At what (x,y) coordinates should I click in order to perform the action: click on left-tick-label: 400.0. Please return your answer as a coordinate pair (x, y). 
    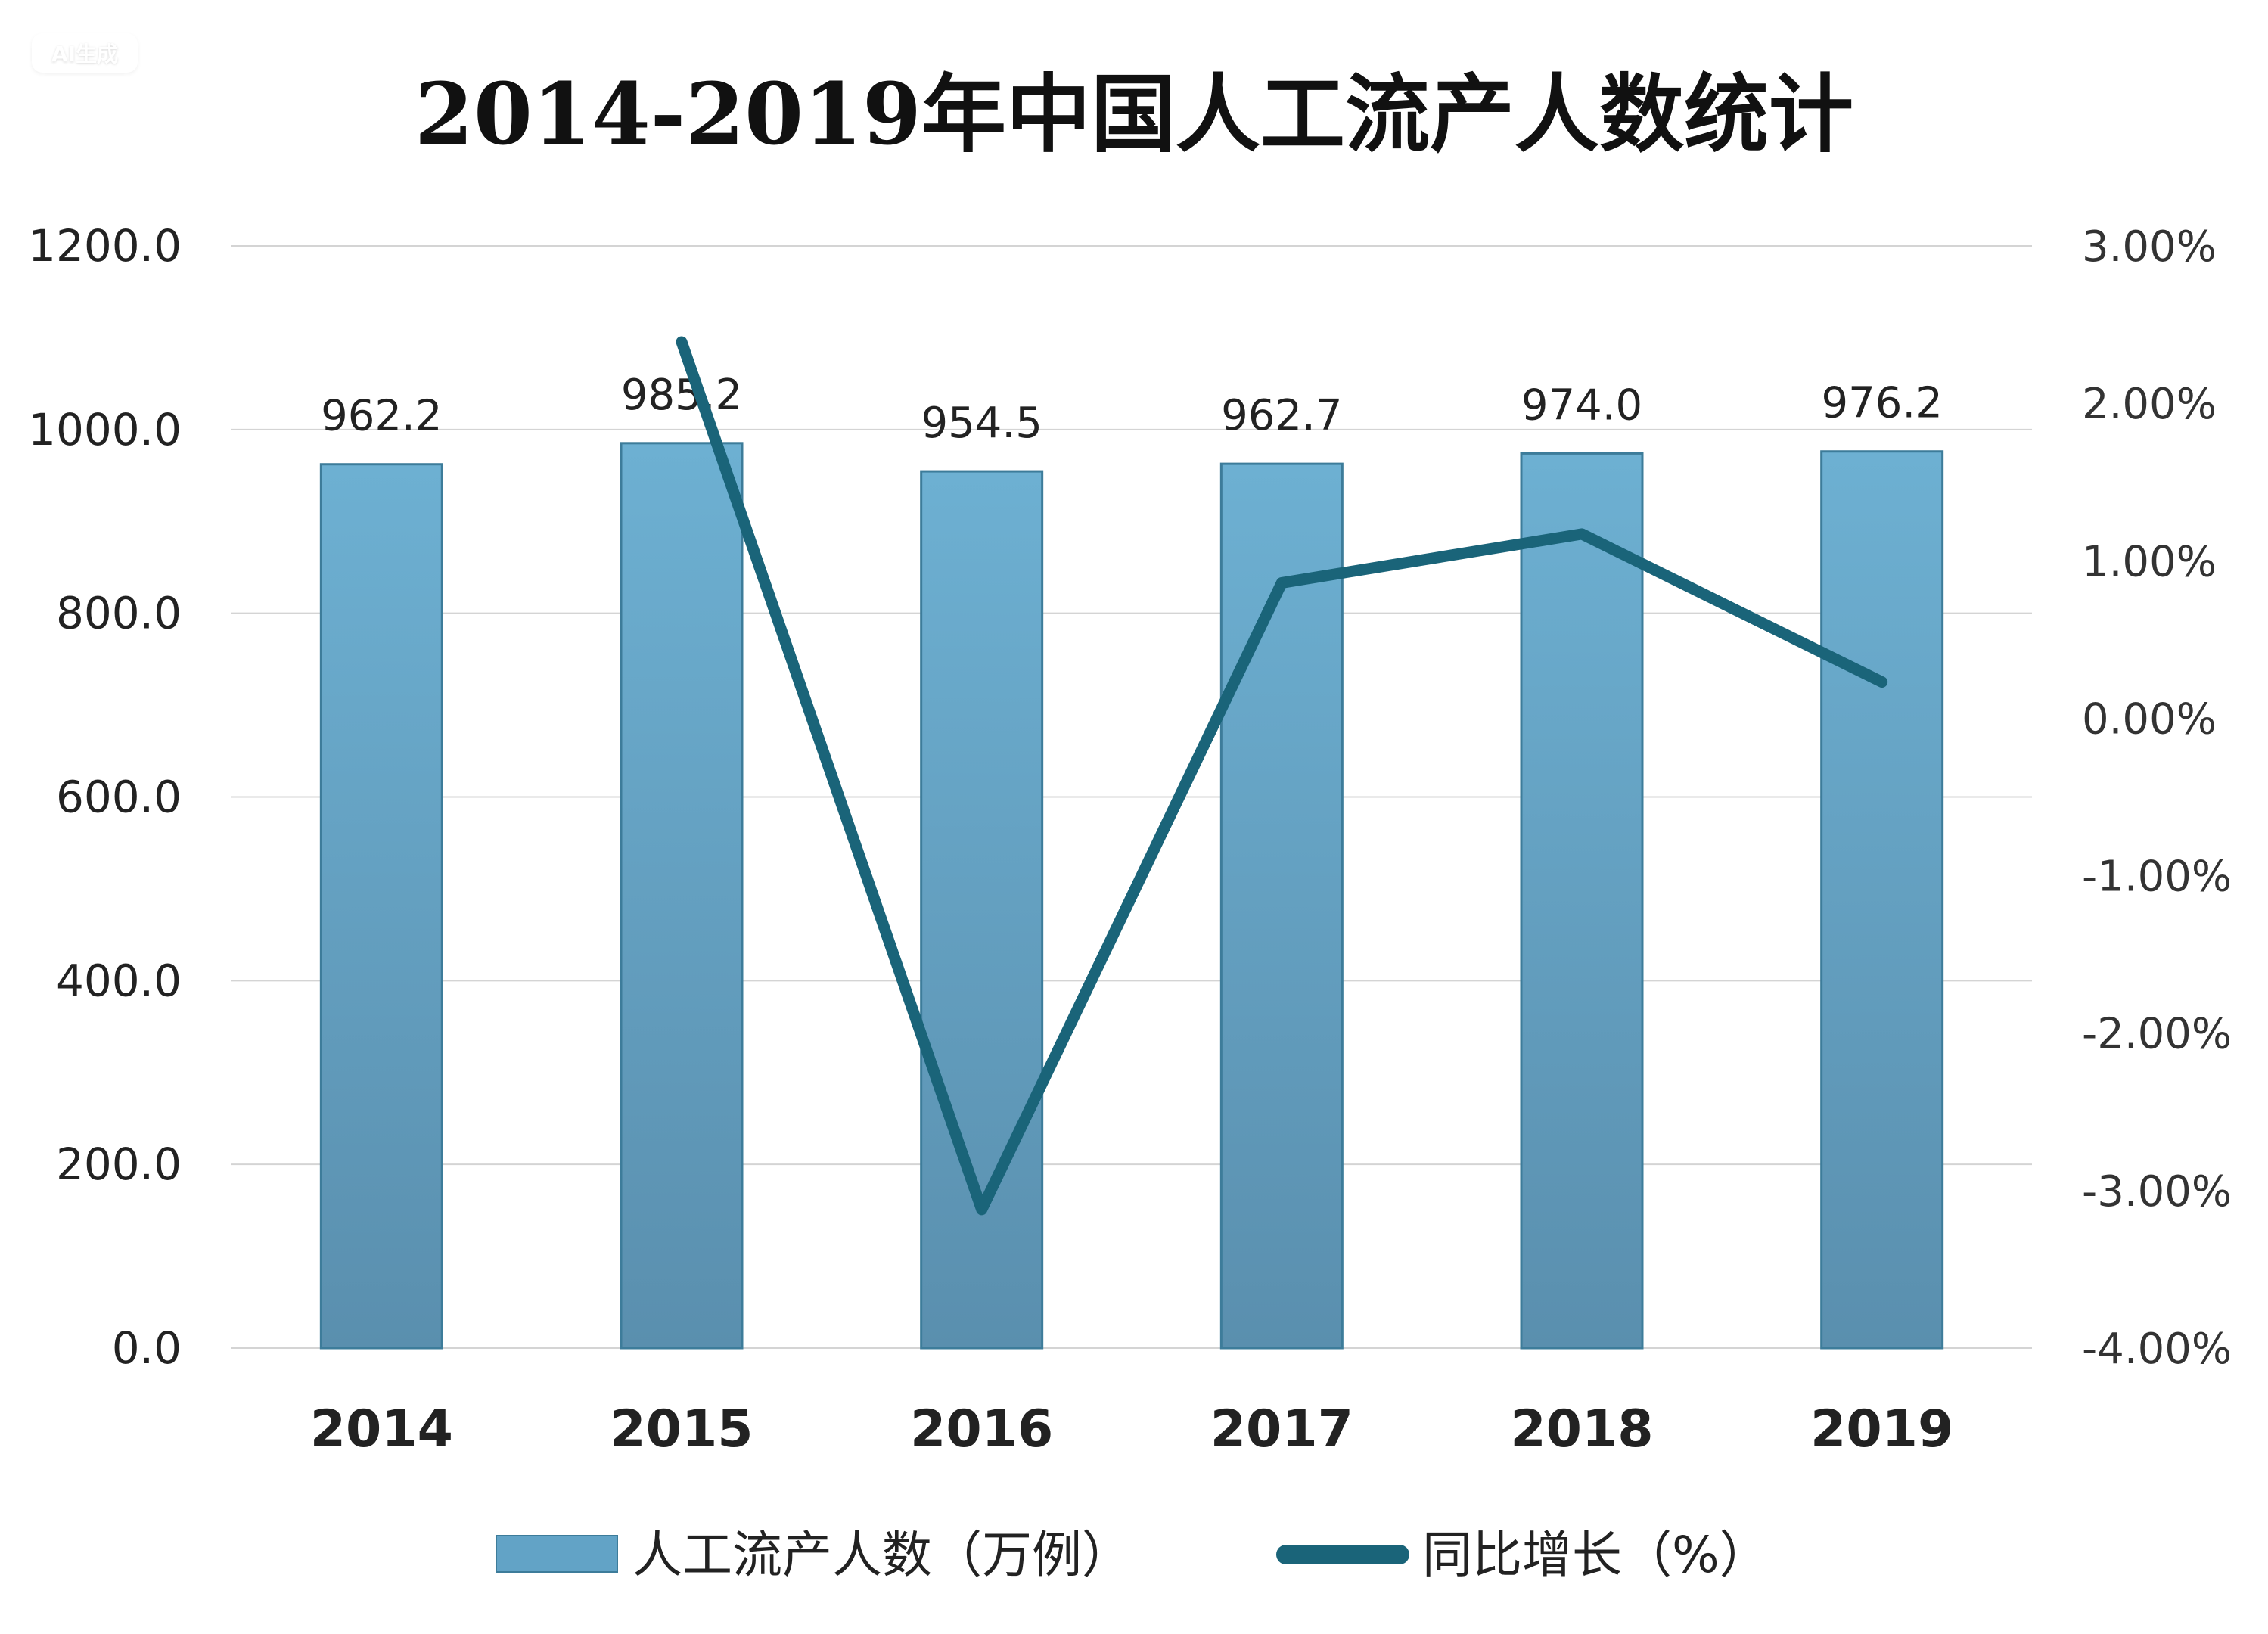
    Looking at the image, I should click on (119, 980).